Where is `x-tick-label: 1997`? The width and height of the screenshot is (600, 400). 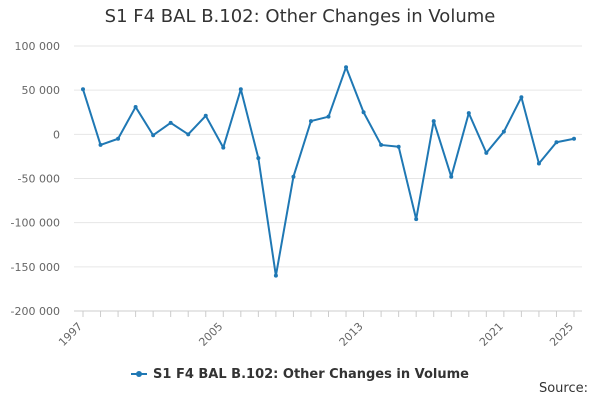
x-tick-label: 1997 is located at coordinates (70, 334).